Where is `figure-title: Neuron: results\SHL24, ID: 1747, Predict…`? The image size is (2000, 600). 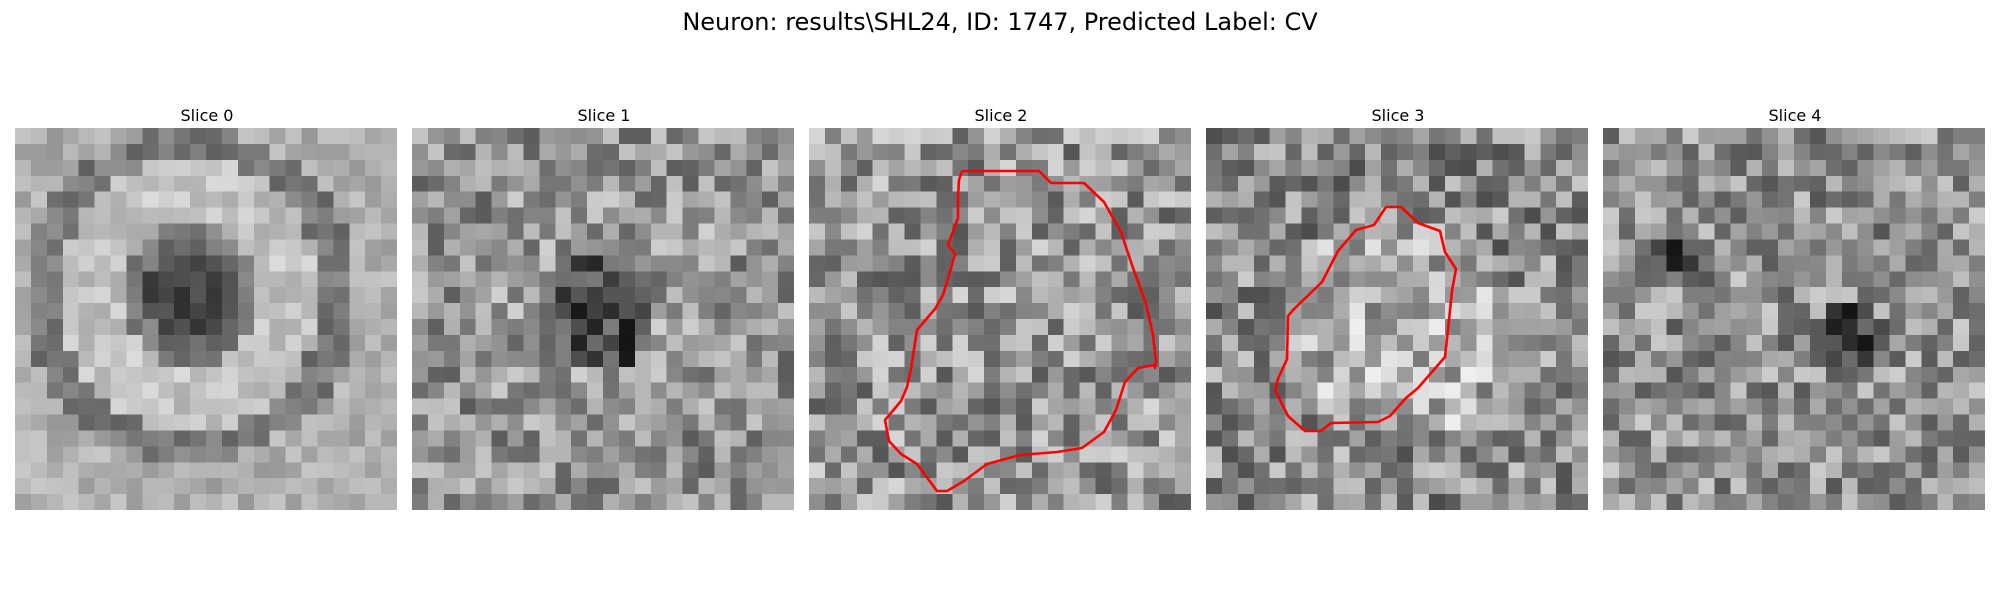 figure-title: Neuron: results\SHL24, ID: 1747, Predict… is located at coordinates (1000, 22).